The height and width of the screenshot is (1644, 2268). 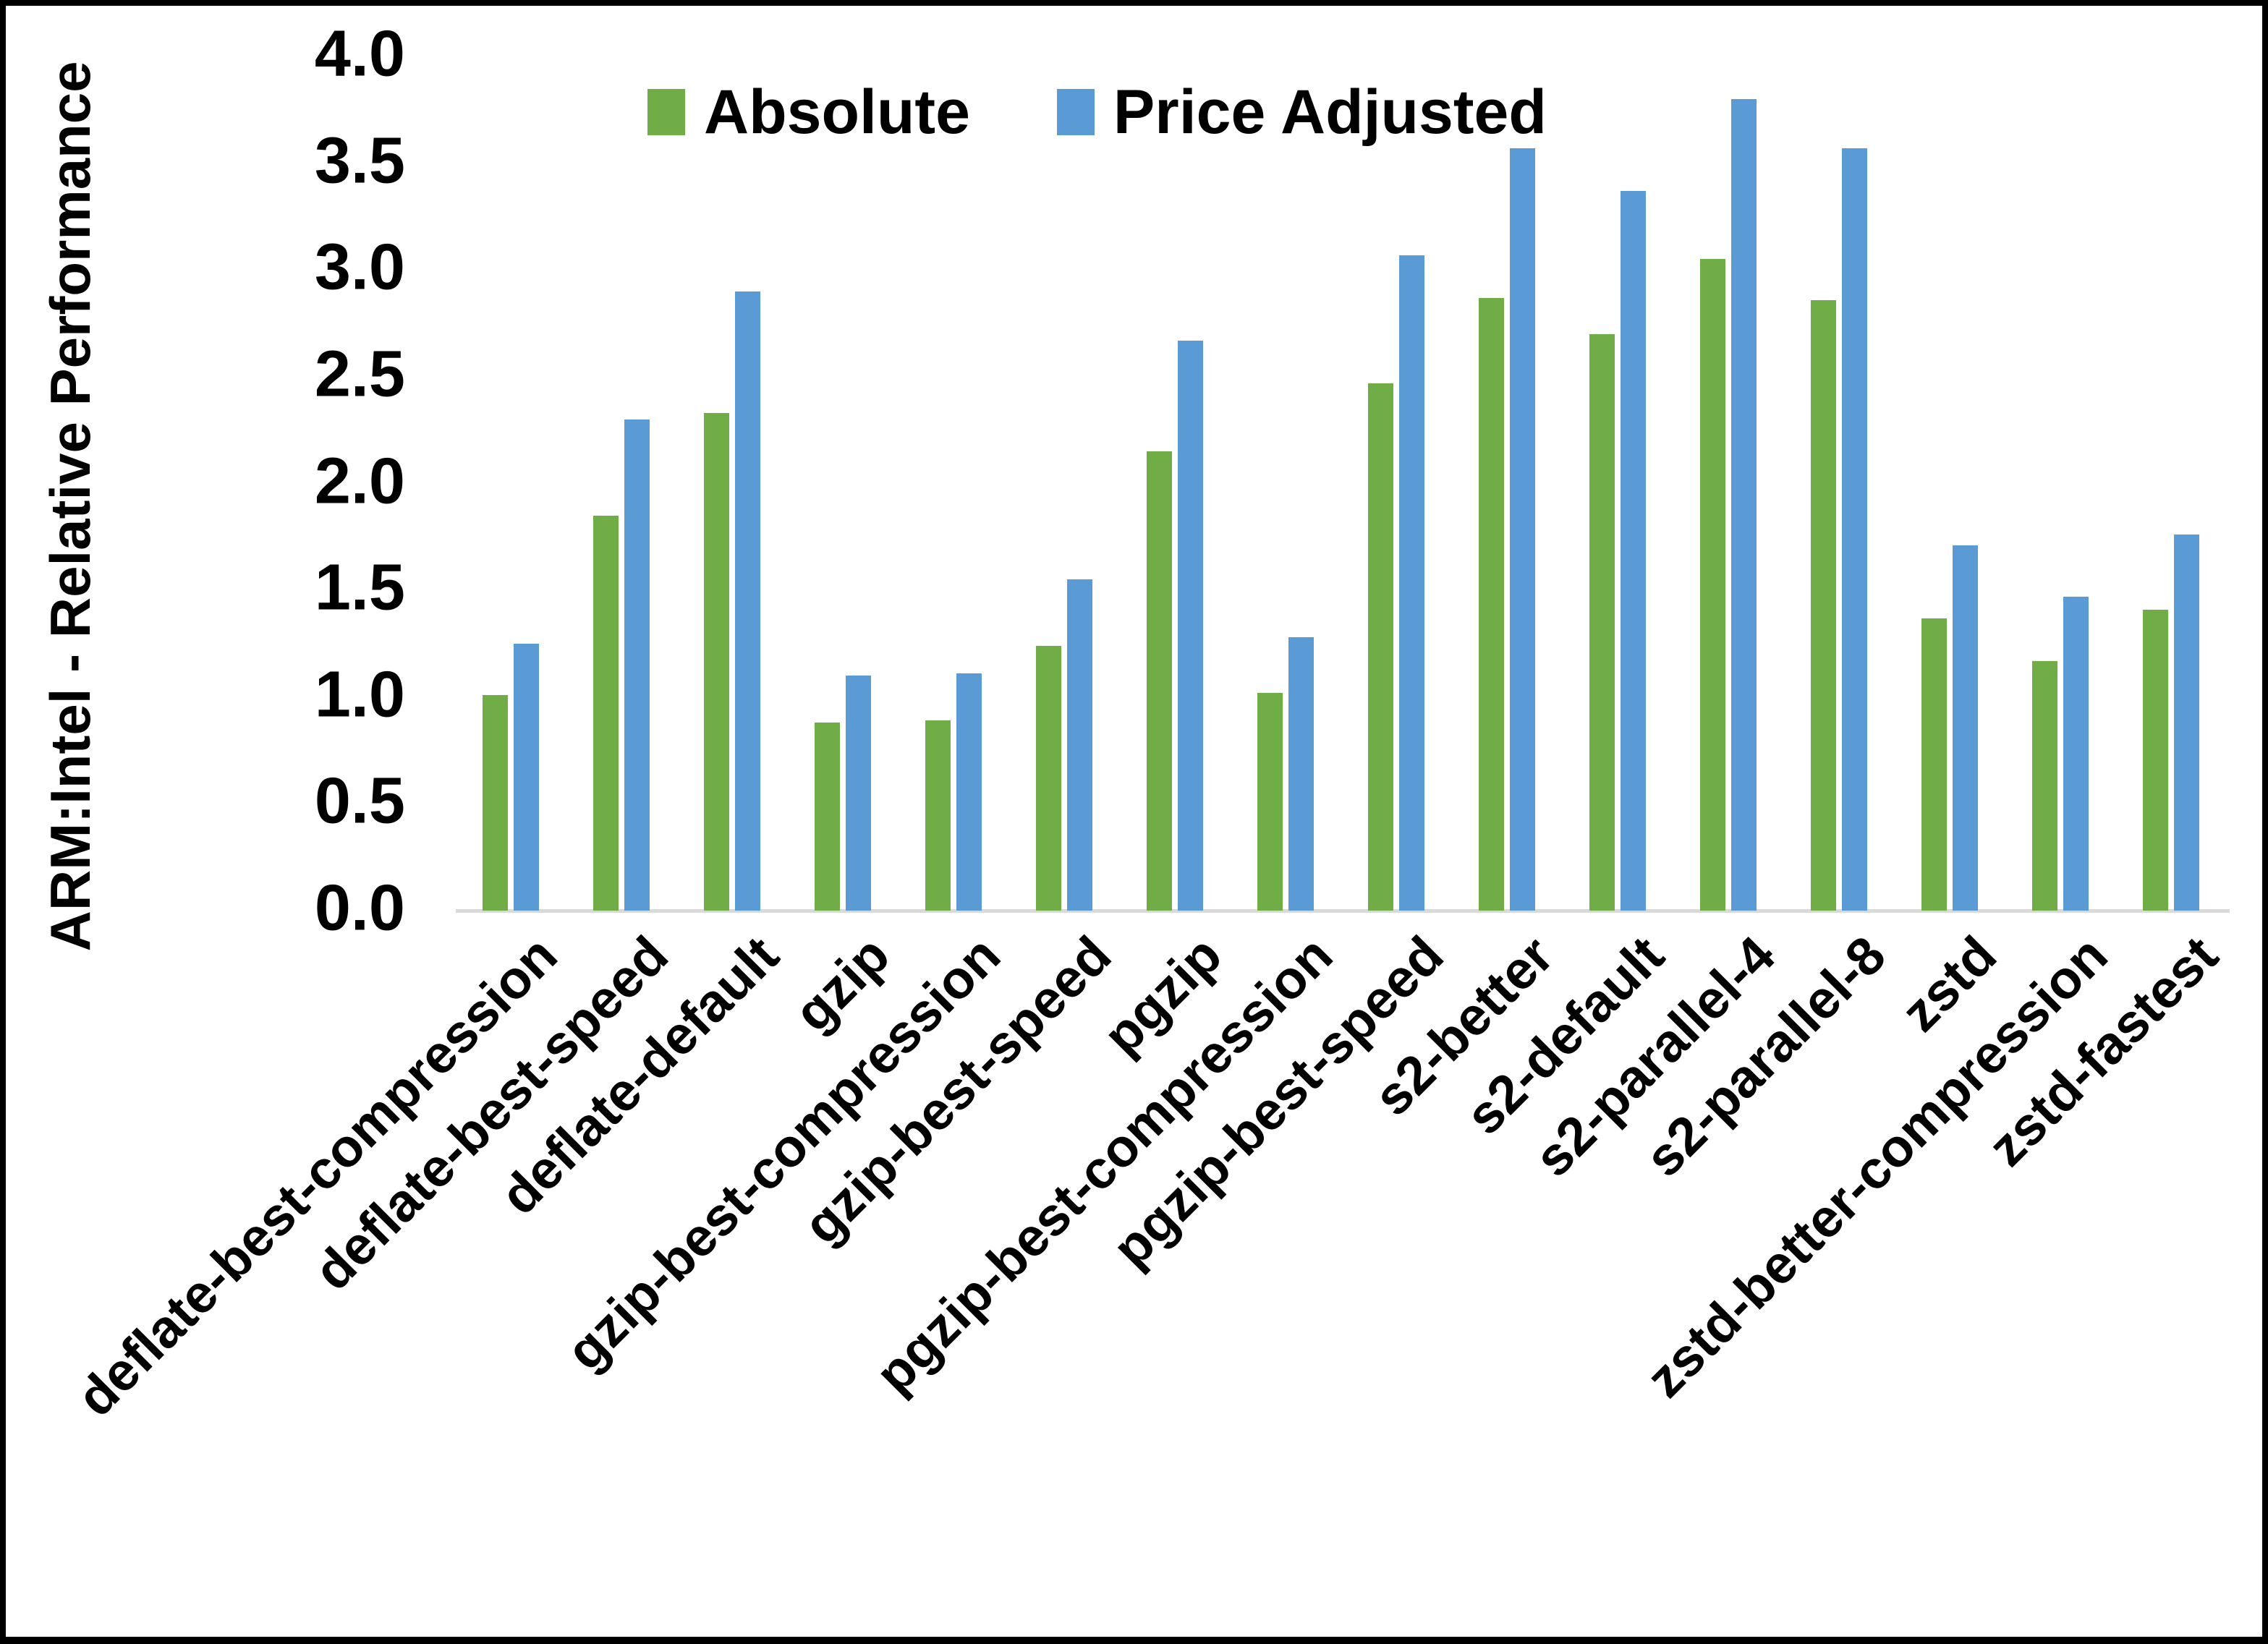 I want to click on x-axis-line, so click(x=1343, y=911).